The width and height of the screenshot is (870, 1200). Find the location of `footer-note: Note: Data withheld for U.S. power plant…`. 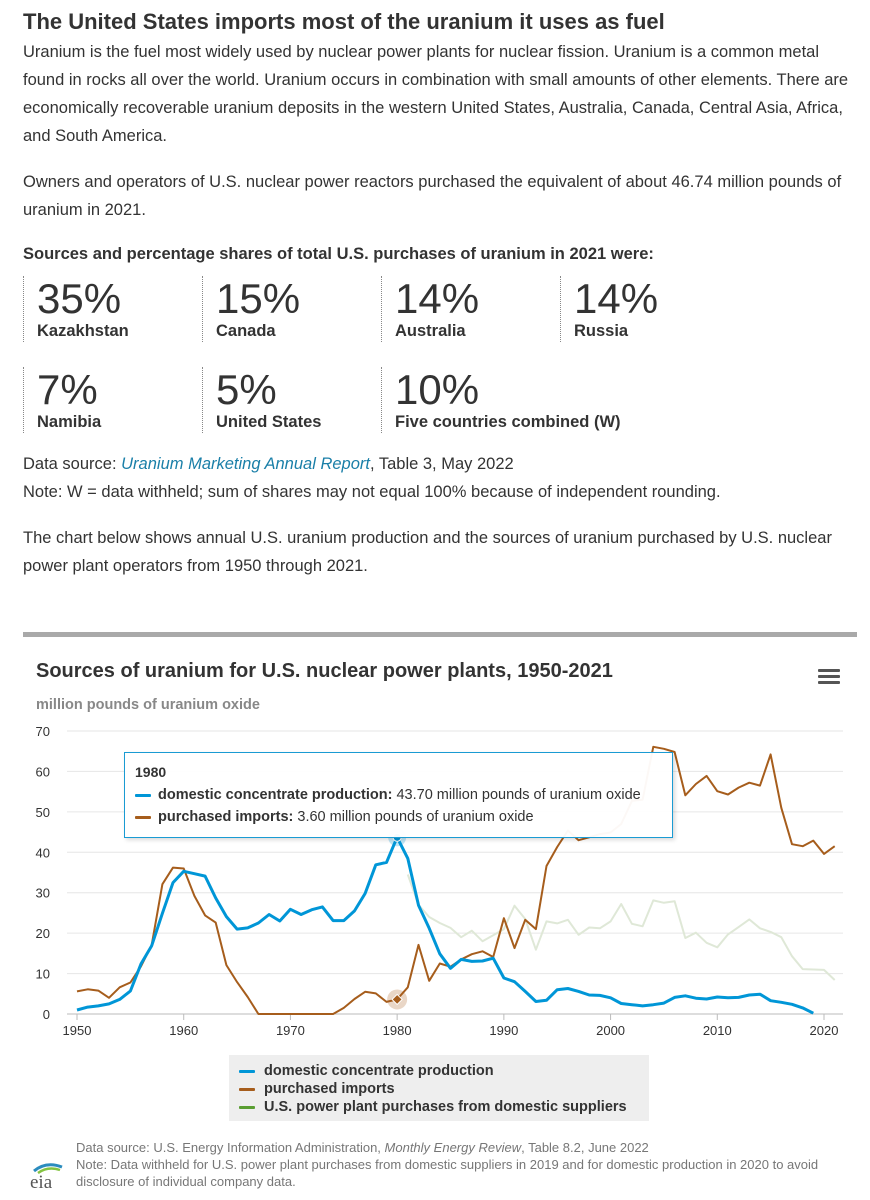

footer-note: Note: Data withheld for U.S. power plant… is located at coordinates (447, 1173).